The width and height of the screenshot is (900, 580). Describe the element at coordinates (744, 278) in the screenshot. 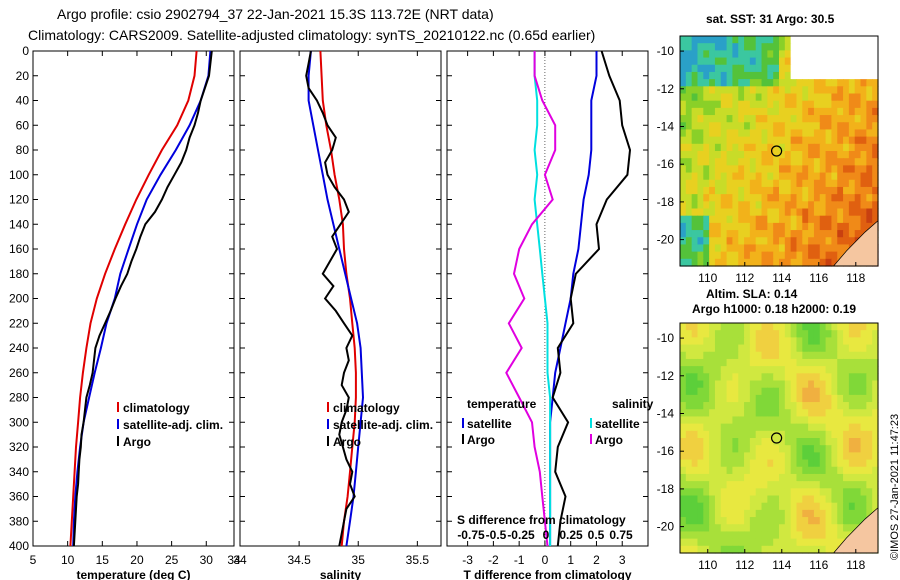

I see `map-x-tick-label: 112` at that location.